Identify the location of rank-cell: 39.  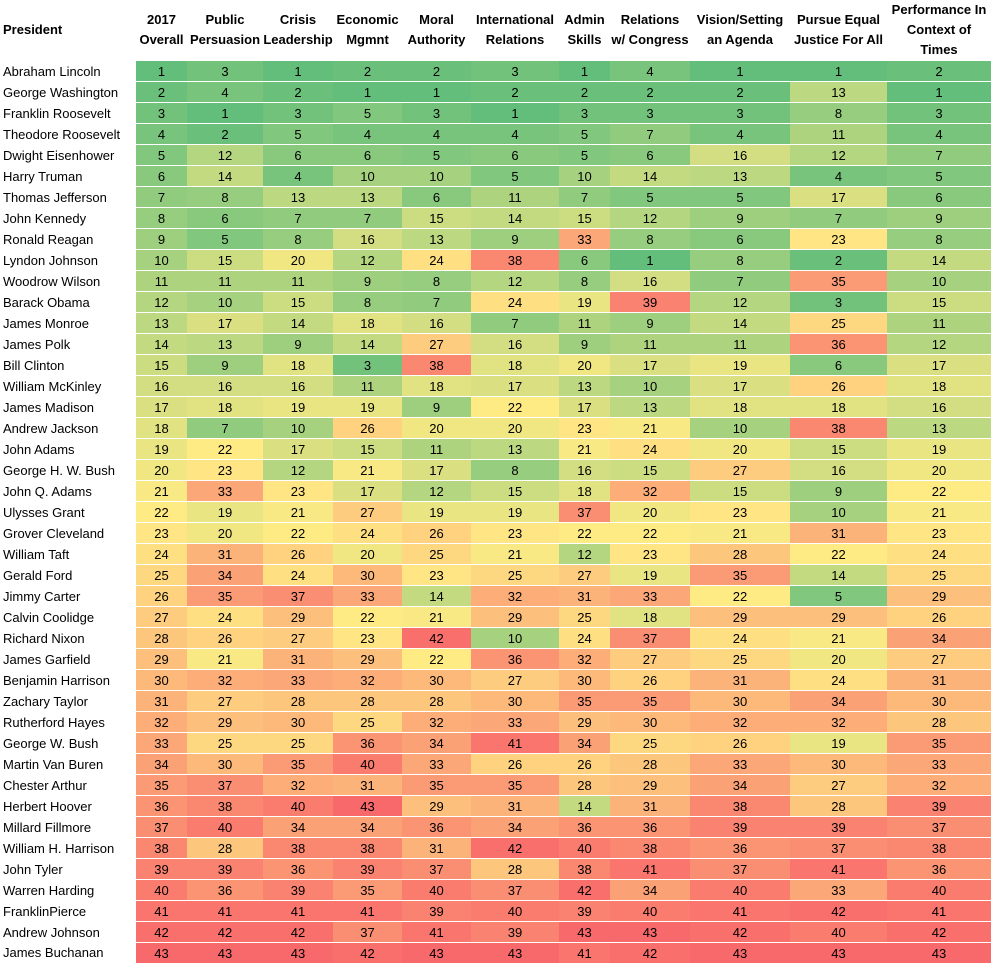
(650, 302).